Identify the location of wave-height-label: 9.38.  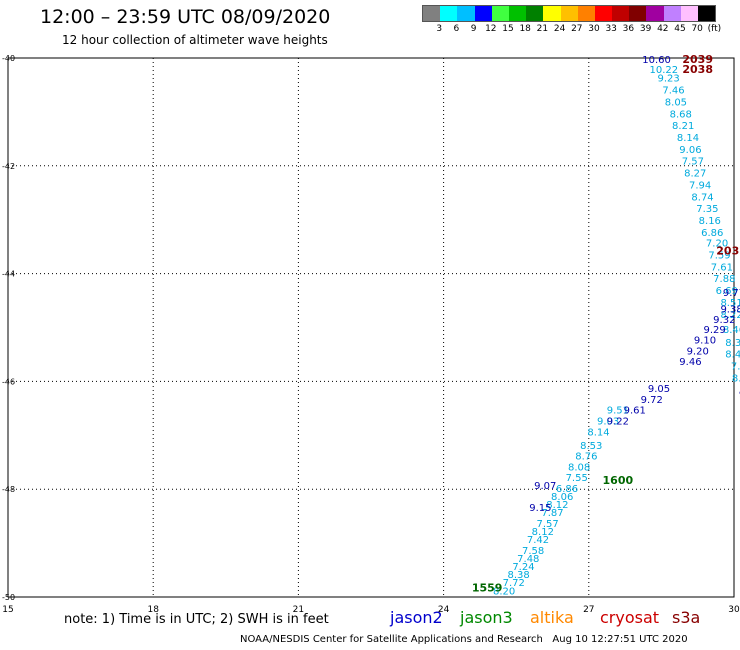
(730, 309).